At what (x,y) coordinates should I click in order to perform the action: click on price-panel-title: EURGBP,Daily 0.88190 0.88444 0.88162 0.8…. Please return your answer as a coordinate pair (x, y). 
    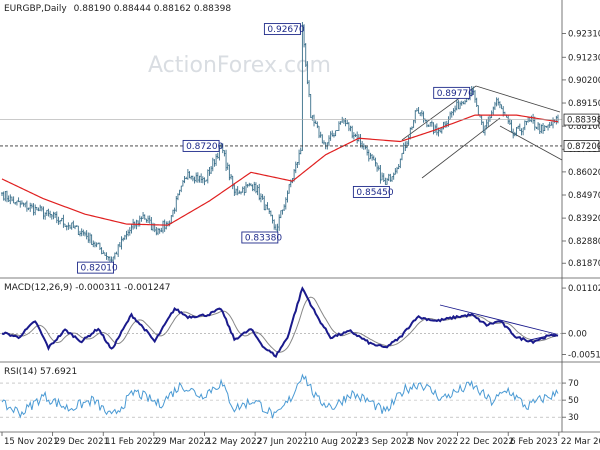
    Looking at the image, I should click on (117, 9).